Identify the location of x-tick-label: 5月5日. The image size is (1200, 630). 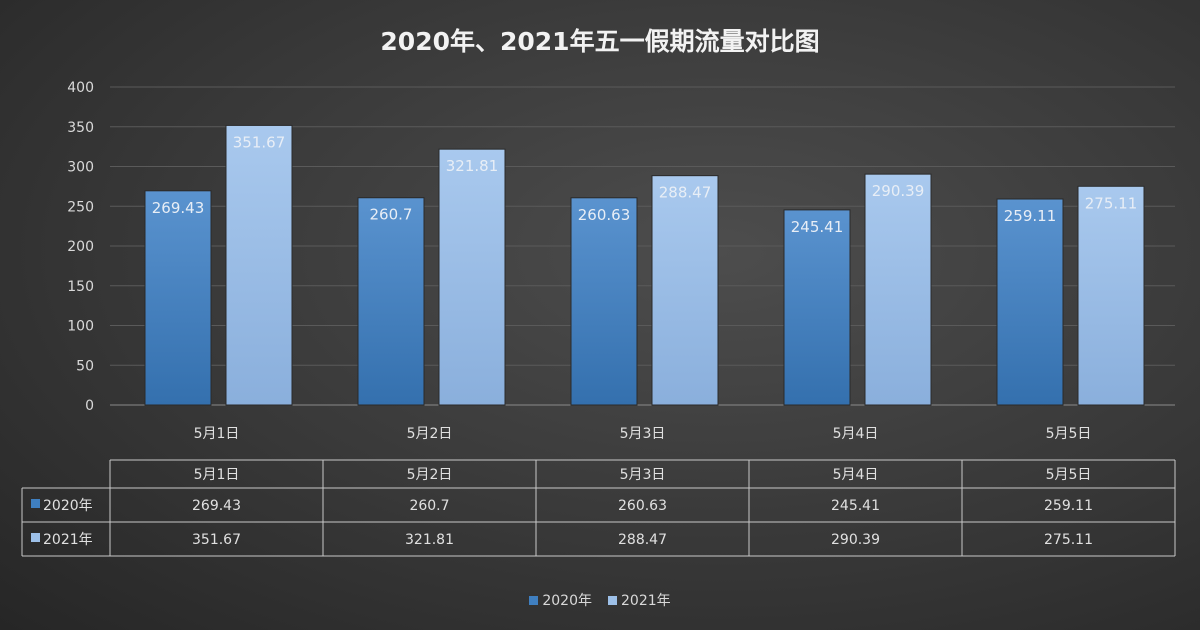
(1069, 434).